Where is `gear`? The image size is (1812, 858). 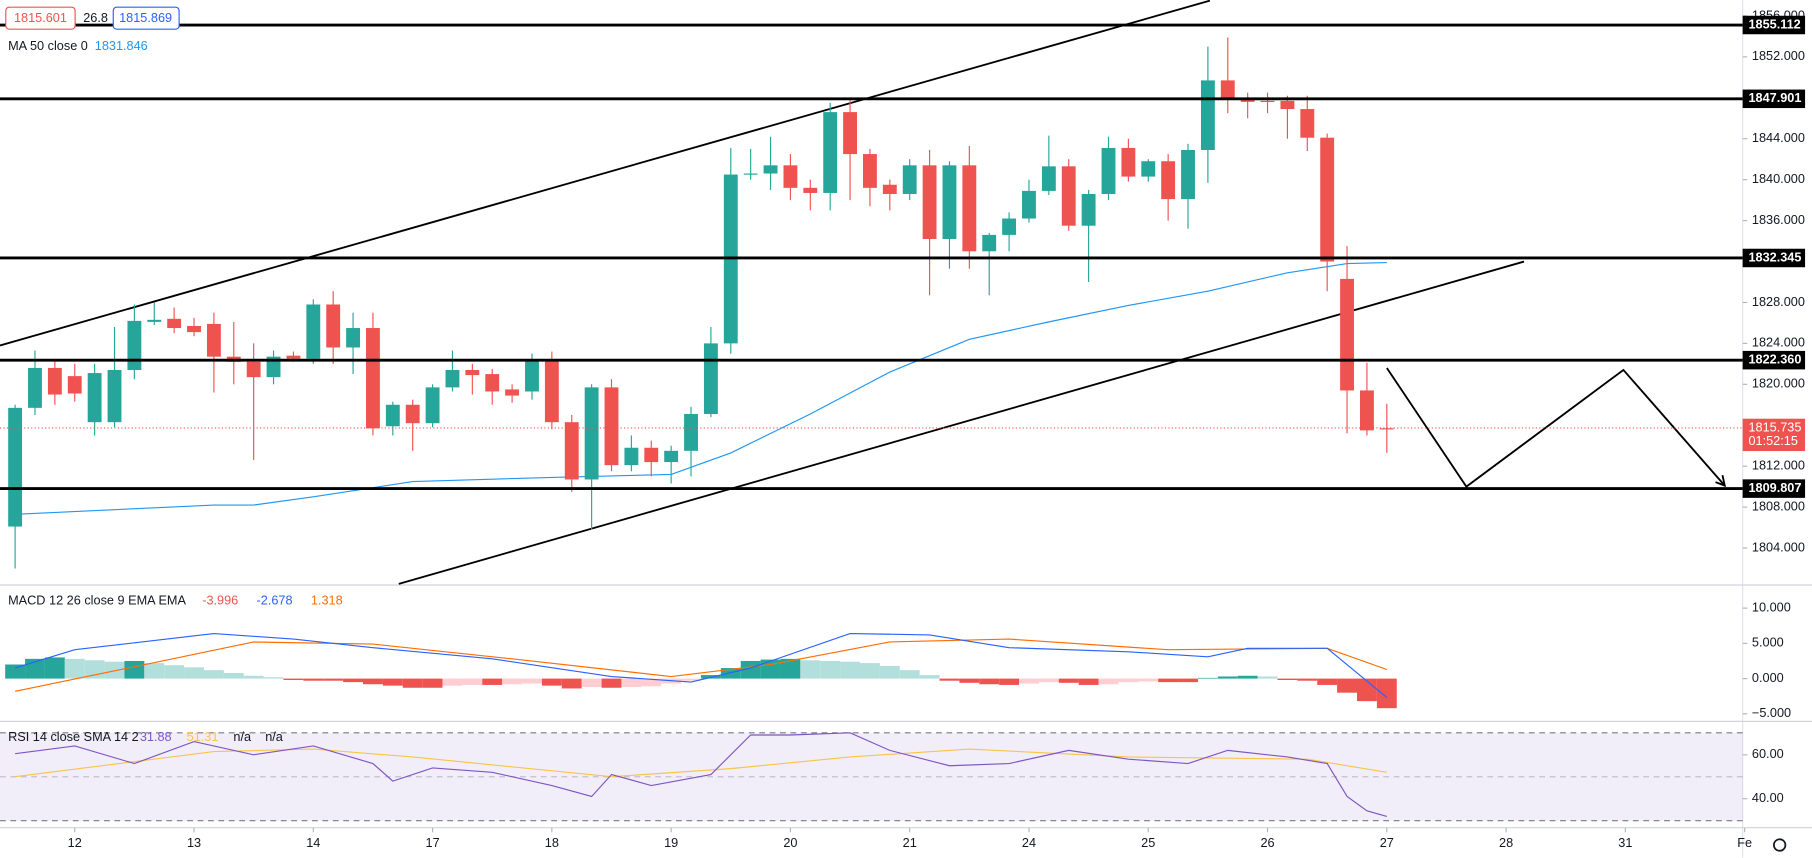
gear is located at coordinates (1779, 845).